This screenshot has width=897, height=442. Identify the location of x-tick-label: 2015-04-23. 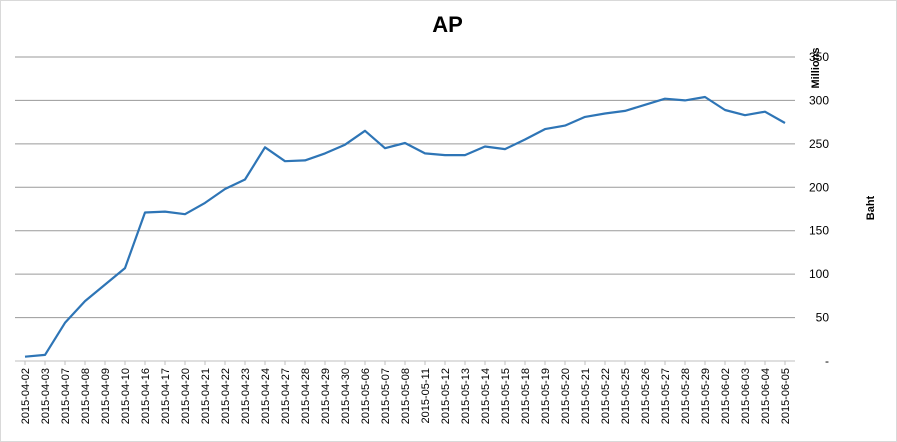
(246, 396).